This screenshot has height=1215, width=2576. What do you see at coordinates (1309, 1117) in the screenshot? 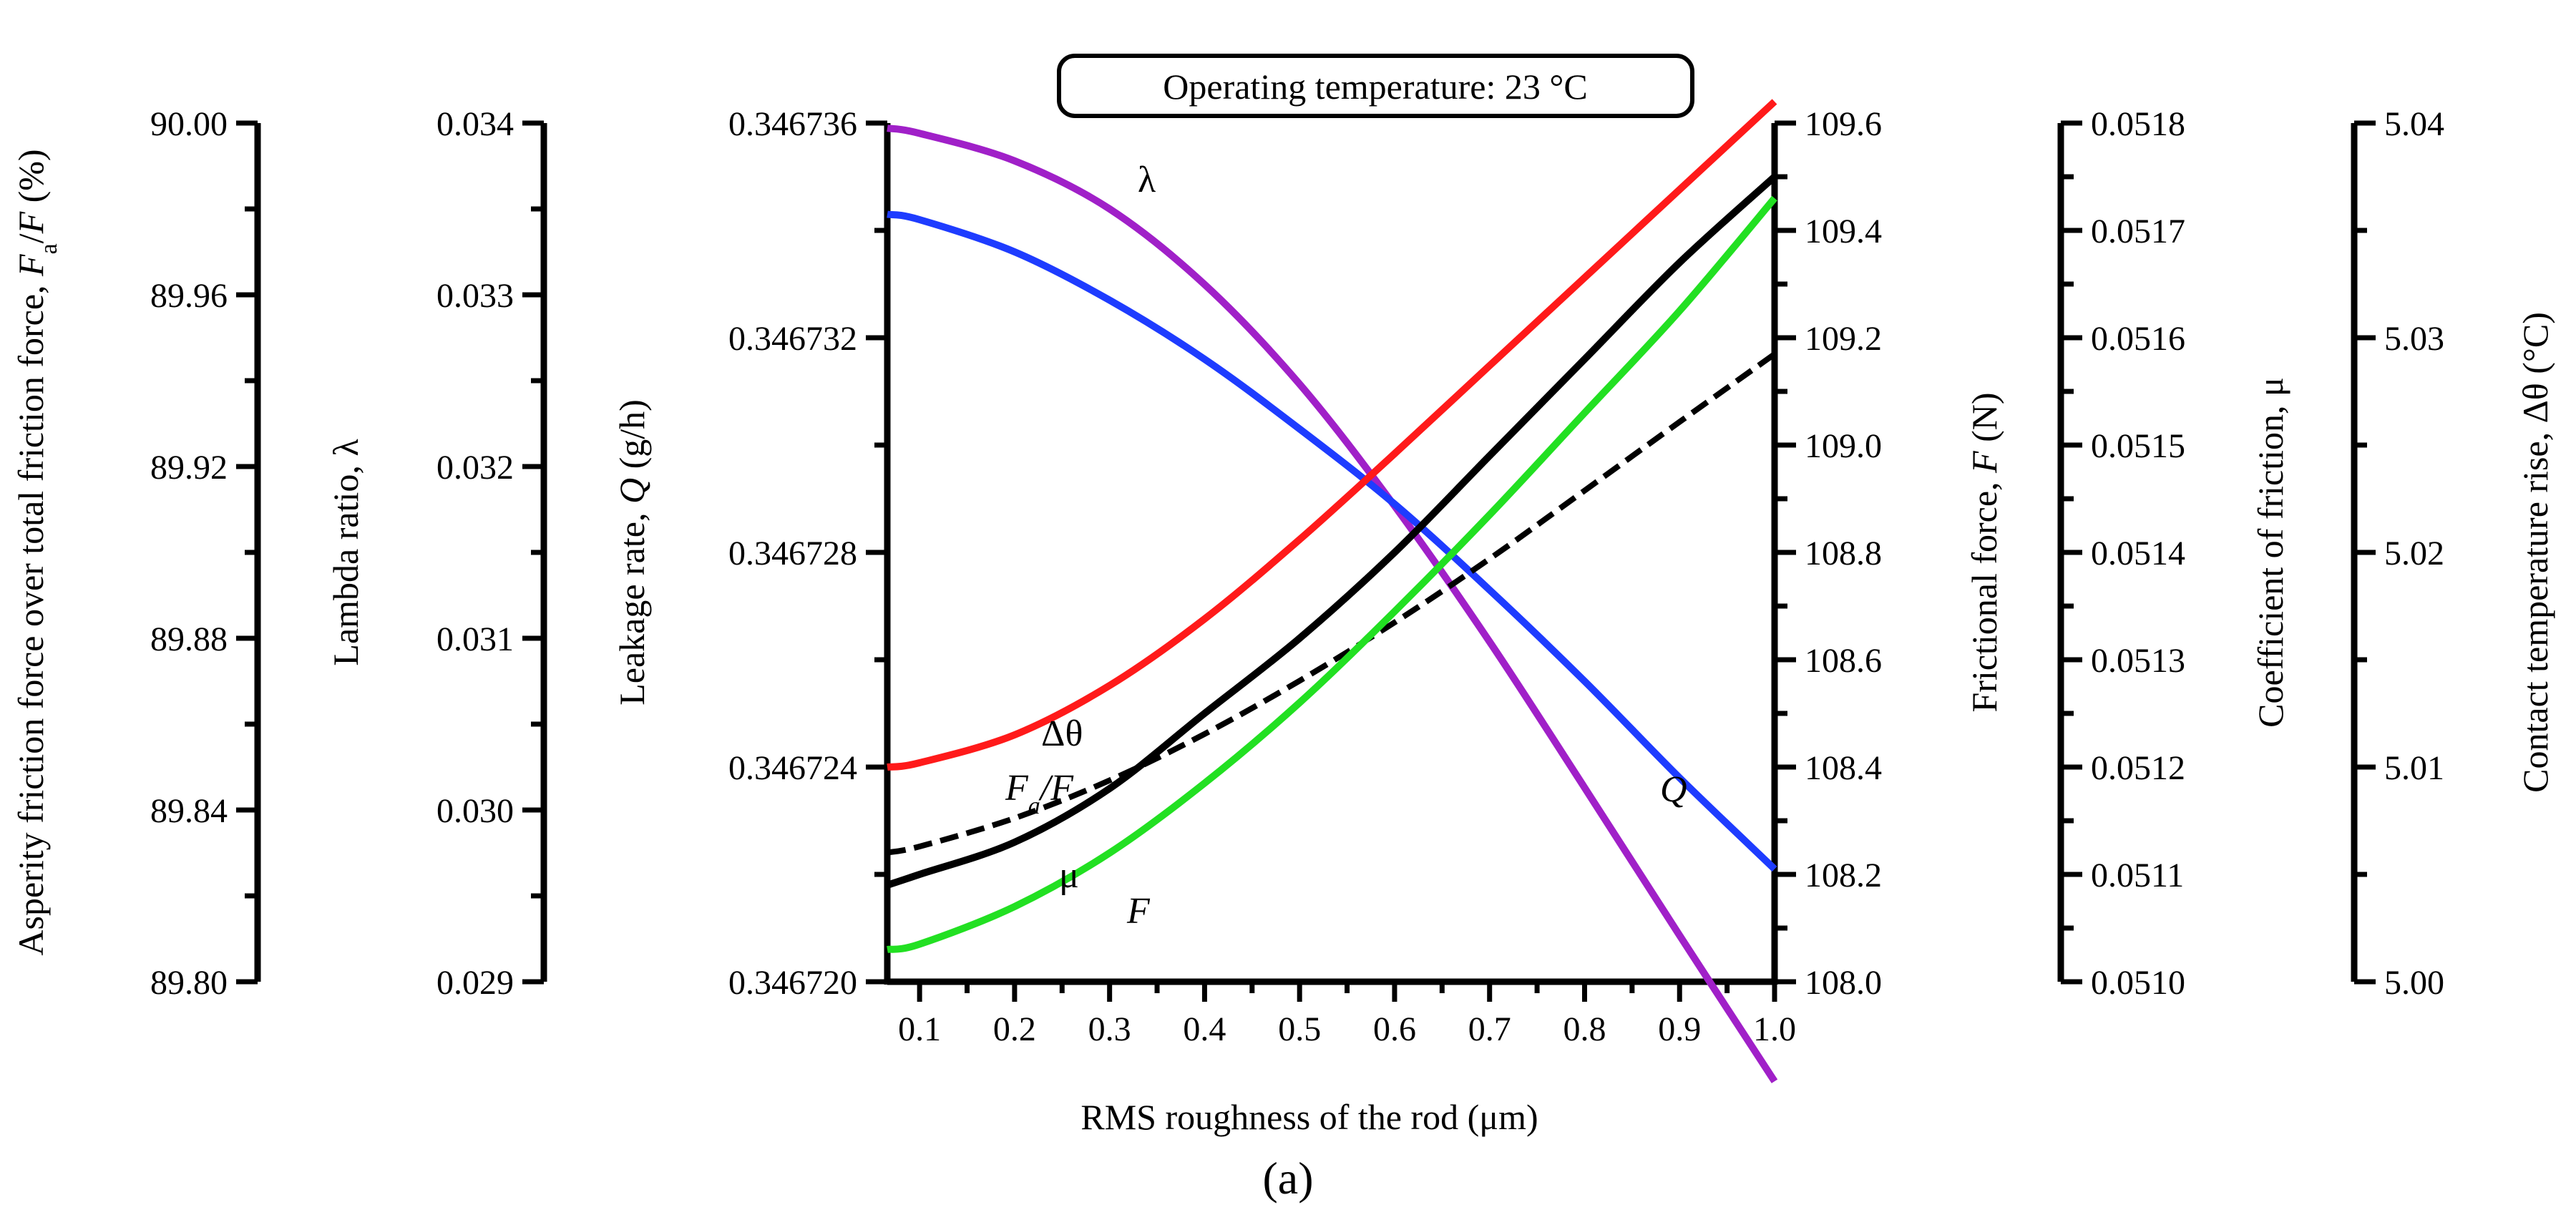
I see `x-axis-title: RMS roughness of the rod (μm)` at bounding box center [1309, 1117].